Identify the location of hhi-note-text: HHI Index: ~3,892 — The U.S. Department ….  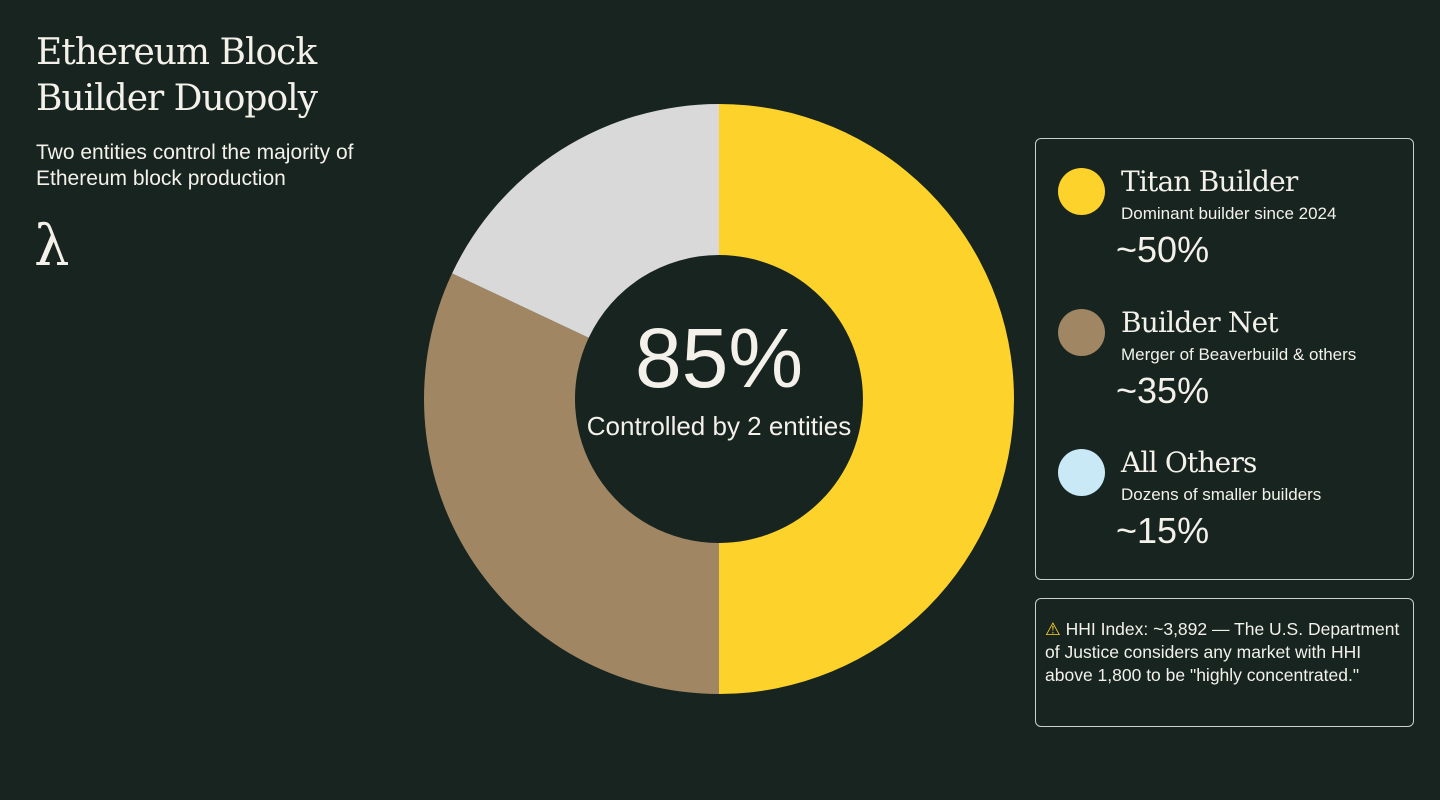
(1222, 652).